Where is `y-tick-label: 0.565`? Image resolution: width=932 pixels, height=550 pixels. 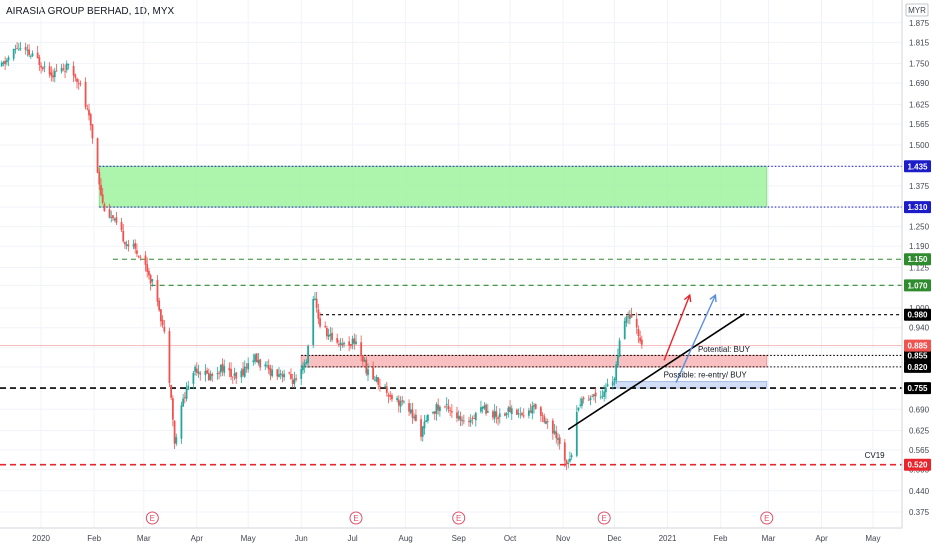 y-tick-label: 0.565 is located at coordinates (919, 450).